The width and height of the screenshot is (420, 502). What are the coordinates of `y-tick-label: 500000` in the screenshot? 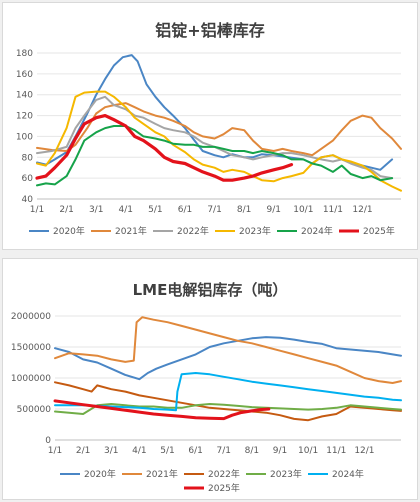 It's located at (34, 410).